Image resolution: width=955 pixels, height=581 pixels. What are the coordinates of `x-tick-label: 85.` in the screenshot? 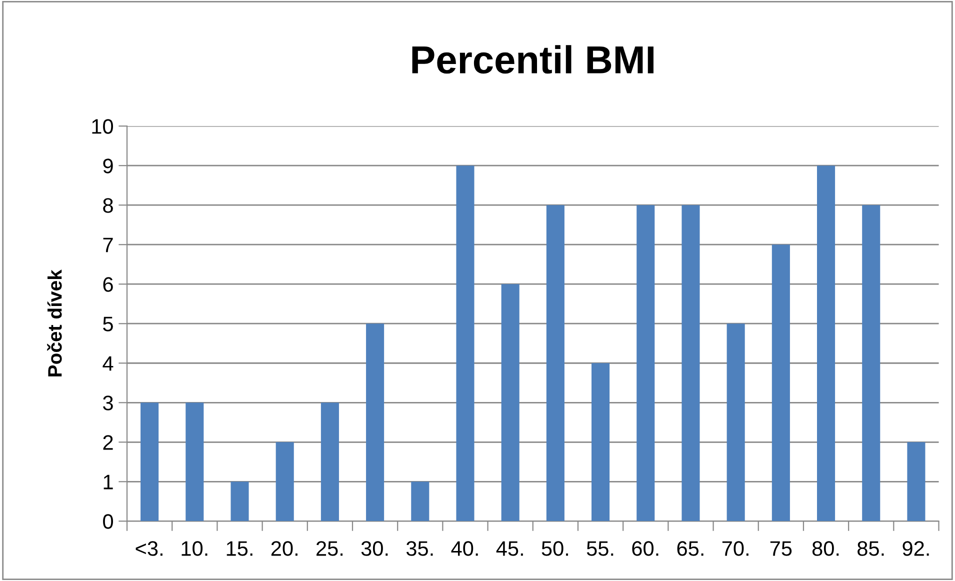 It's located at (871, 548).